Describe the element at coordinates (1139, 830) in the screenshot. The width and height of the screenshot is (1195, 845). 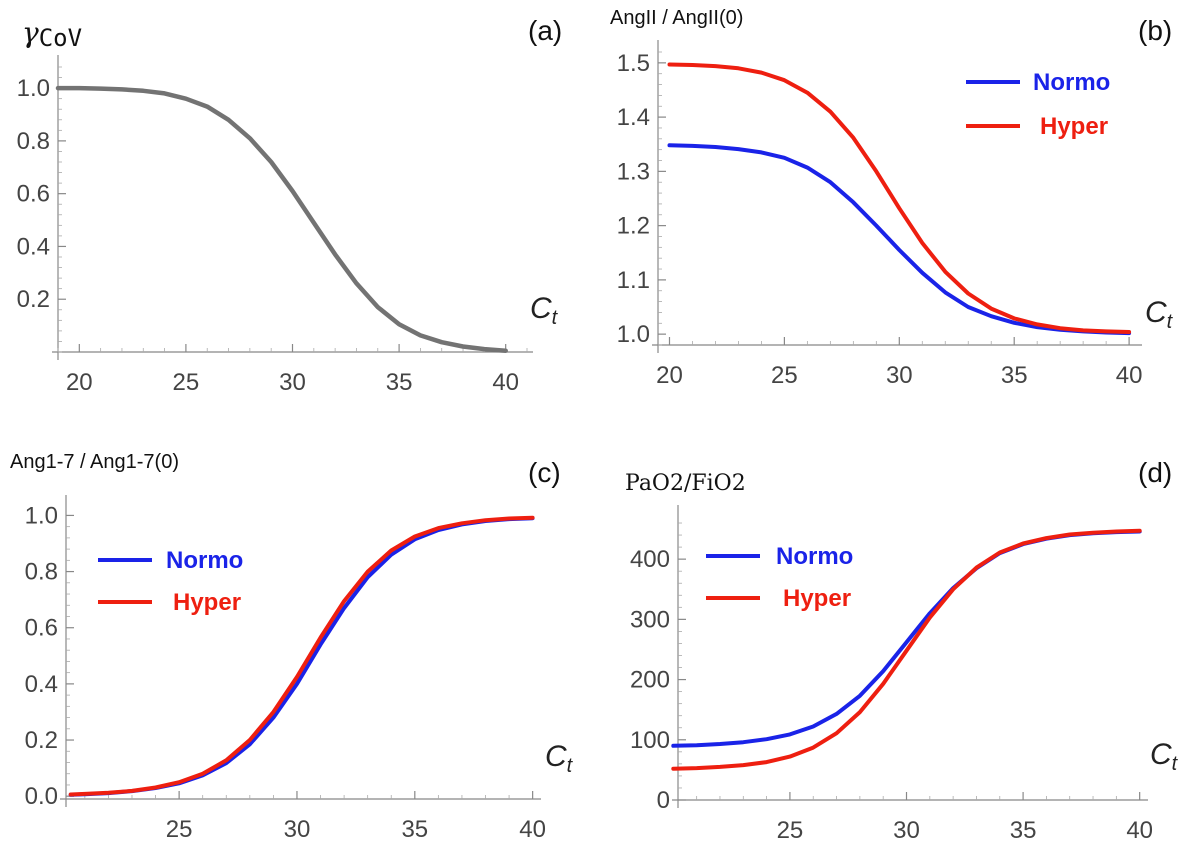
I see `panel-d-x-tick-label: 40` at that location.